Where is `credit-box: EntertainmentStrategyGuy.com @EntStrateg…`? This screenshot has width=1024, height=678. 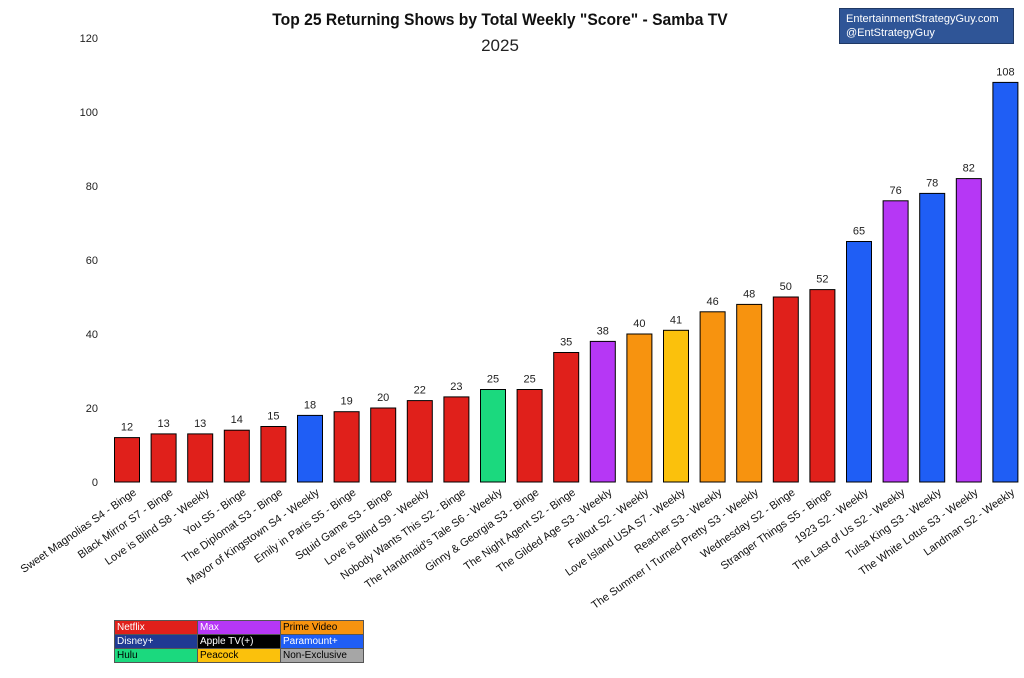
credit-box: EntertainmentStrategyGuy.com @EntStrateg… is located at coordinates (926, 26).